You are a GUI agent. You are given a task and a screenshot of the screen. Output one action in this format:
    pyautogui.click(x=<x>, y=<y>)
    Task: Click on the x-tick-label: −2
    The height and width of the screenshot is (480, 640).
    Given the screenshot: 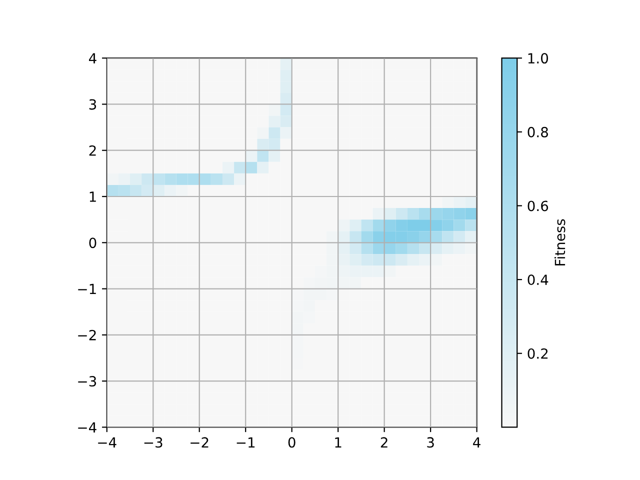 What is the action you would take?
    pyautogui.click(x=199, y=442)
    